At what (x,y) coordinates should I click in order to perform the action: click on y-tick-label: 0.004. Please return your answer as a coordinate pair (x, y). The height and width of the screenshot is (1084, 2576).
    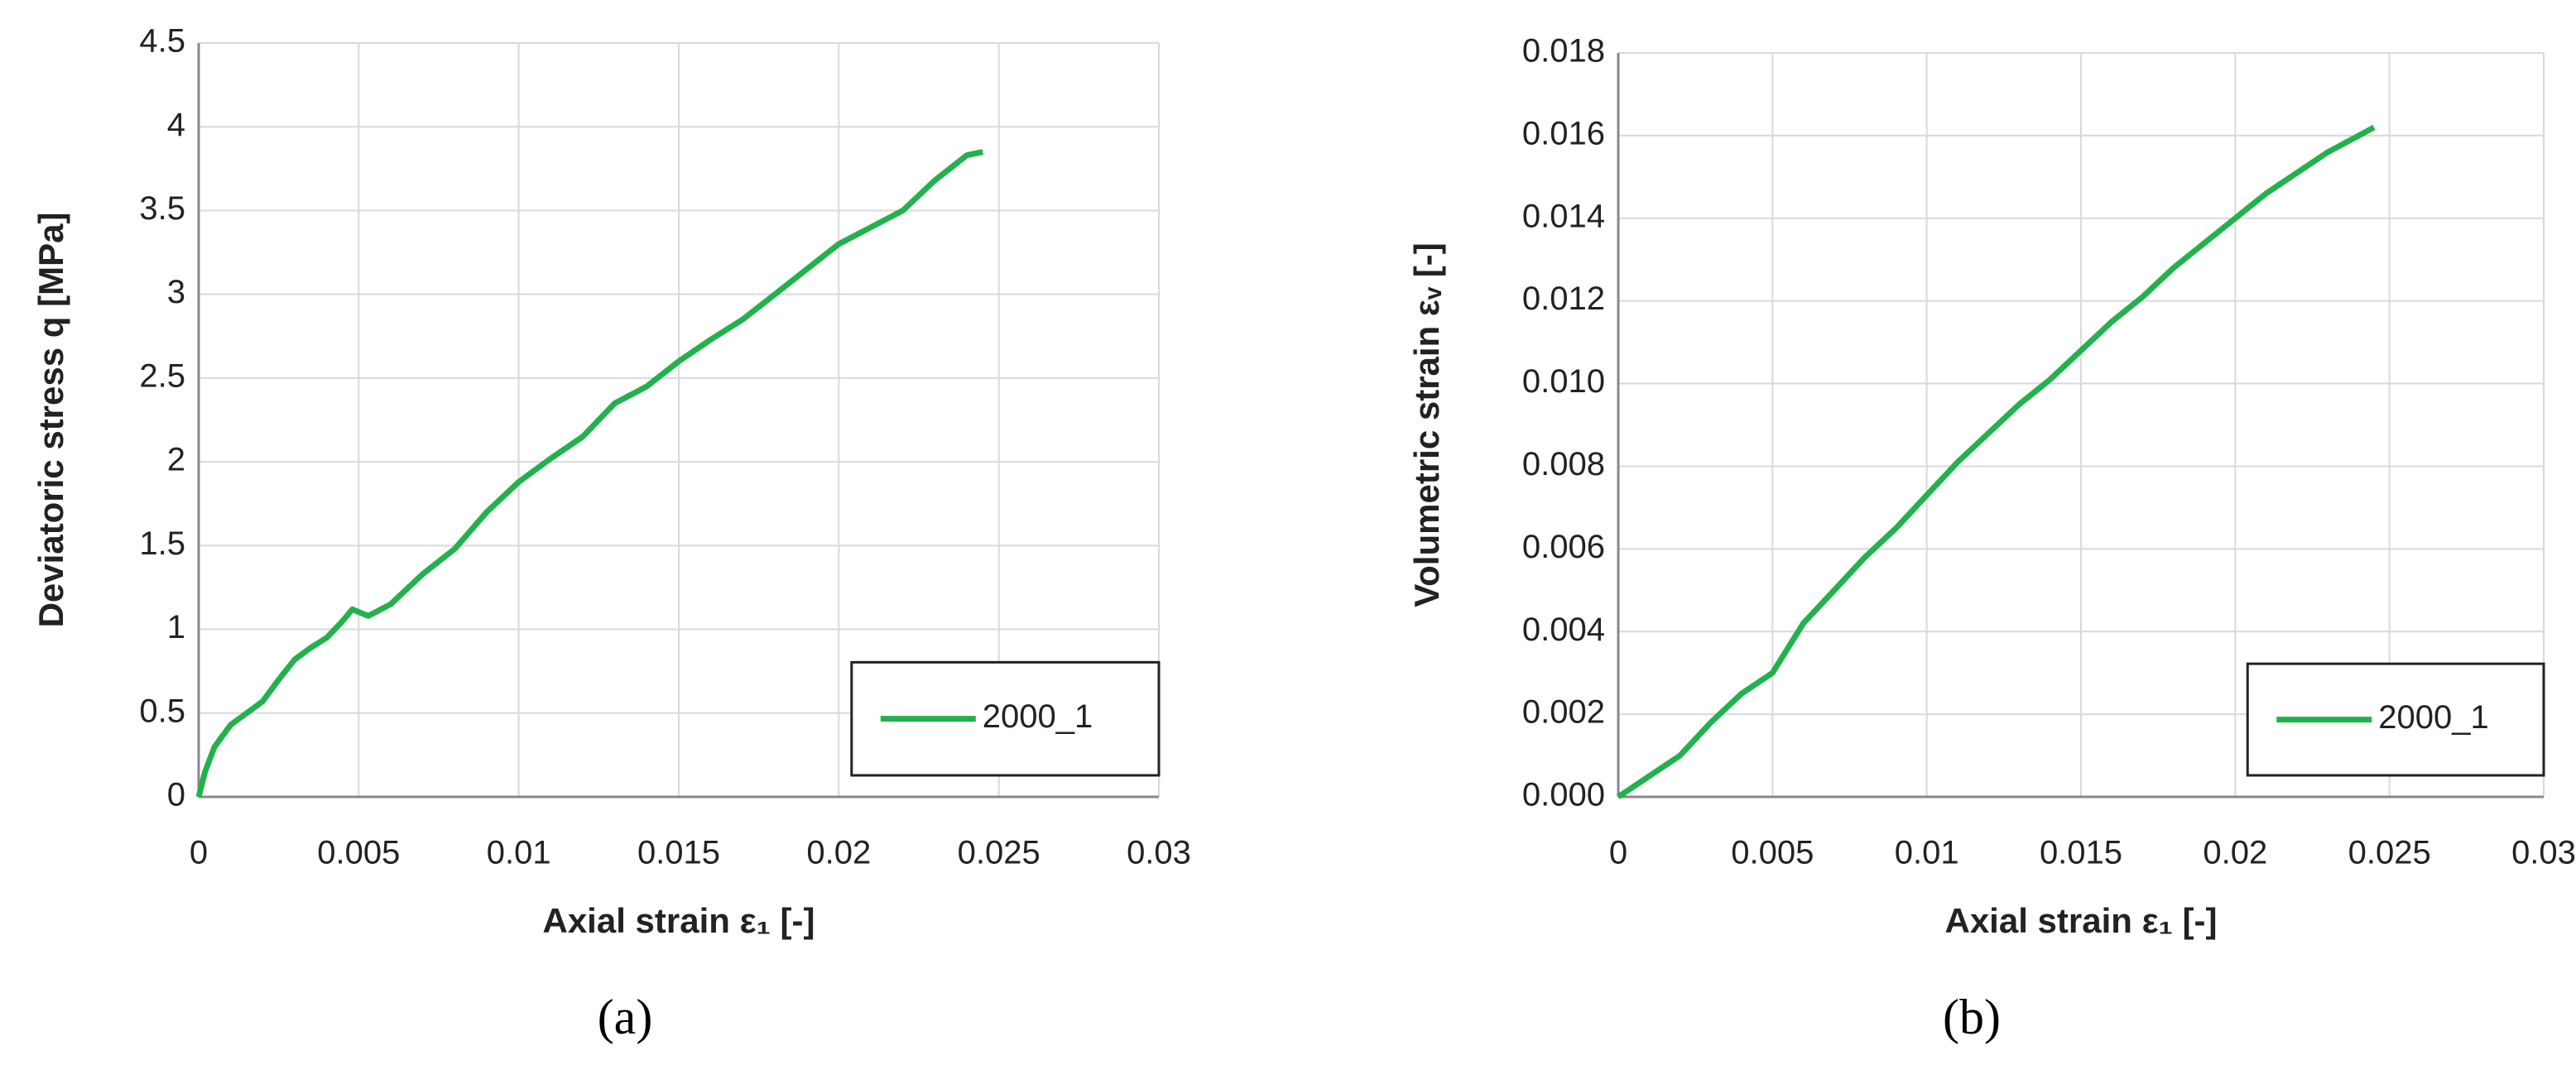
    Looking at the image, I should click on (1563, 630).